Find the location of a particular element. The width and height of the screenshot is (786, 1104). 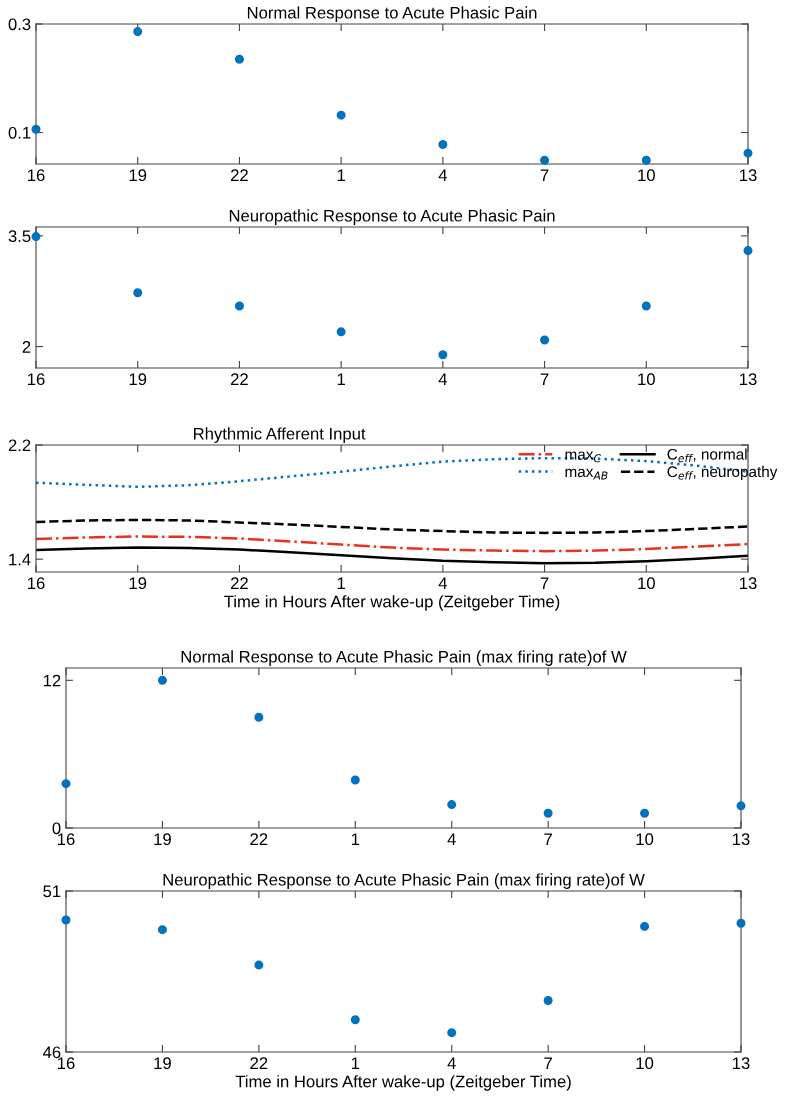

chart-title: Rhythmic Afferent Input is located at coordinates (280, 435).